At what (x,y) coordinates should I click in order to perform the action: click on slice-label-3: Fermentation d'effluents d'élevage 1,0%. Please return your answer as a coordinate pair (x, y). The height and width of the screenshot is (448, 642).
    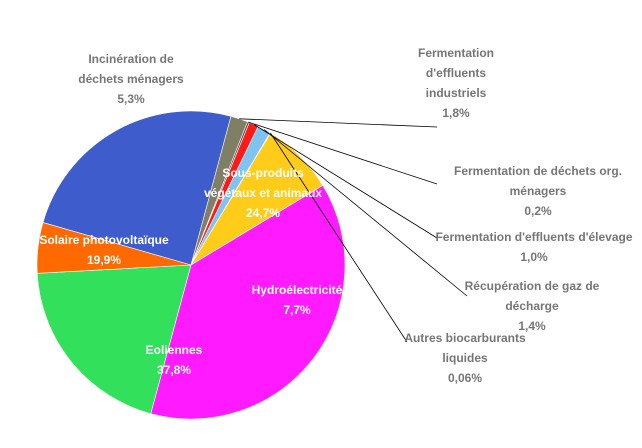
    Looking at the image, I should click on (533, 247).